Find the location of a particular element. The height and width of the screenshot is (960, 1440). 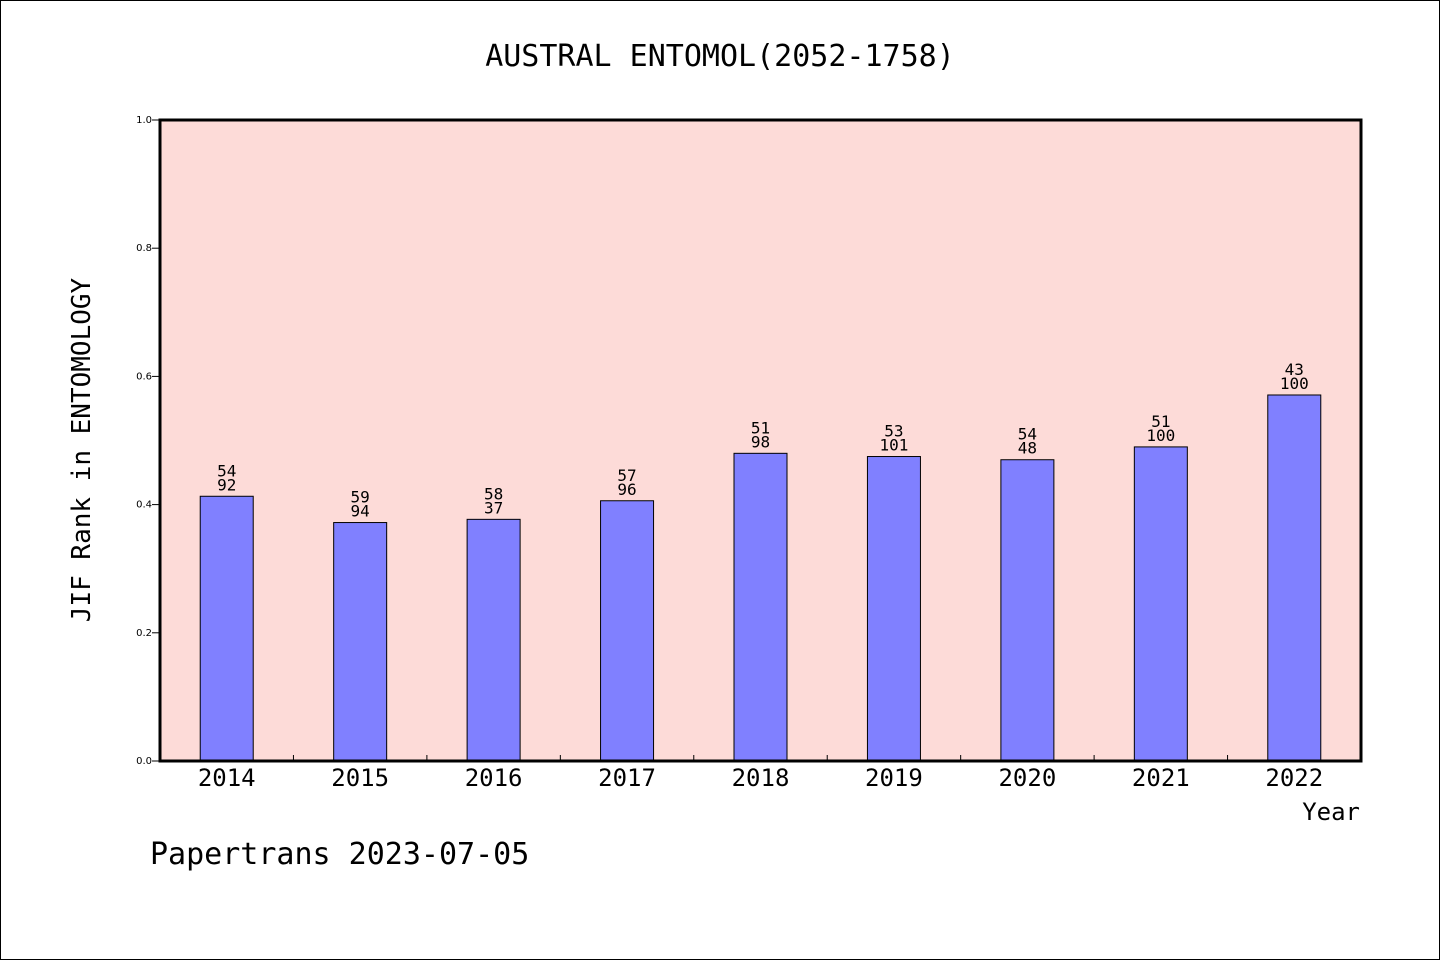

x-tick-label: 2020 is located at coordinates (1027, 778).